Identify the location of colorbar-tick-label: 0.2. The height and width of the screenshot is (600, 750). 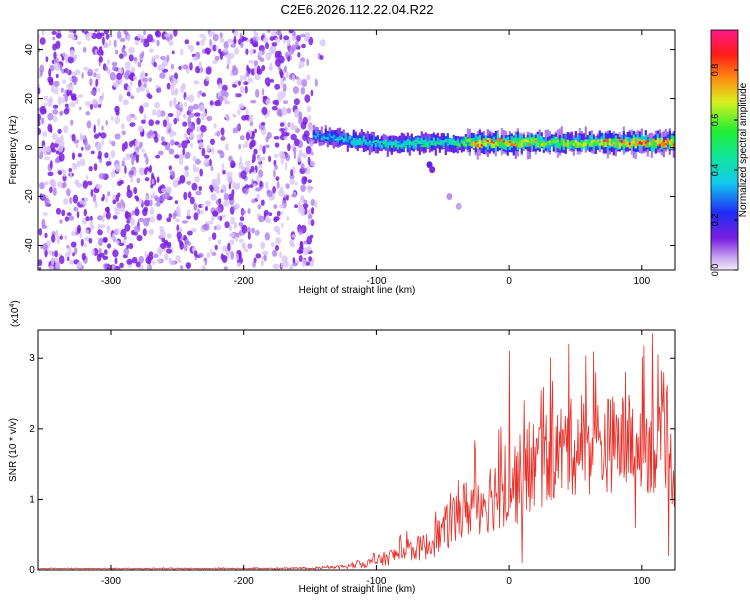
(715, 220).